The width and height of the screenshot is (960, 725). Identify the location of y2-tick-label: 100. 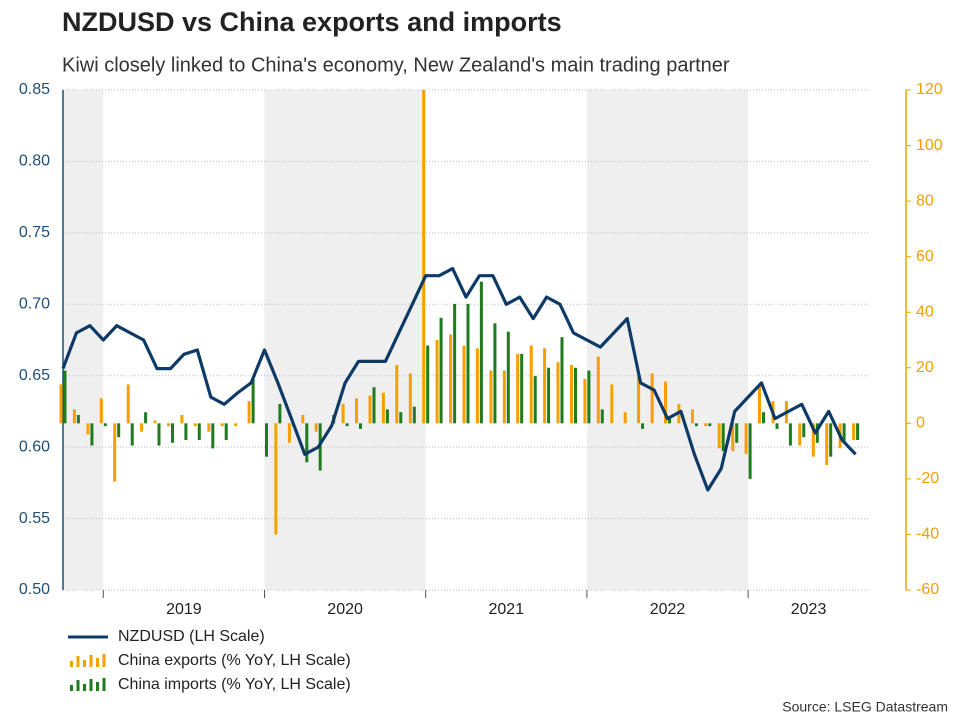
(929, 145).